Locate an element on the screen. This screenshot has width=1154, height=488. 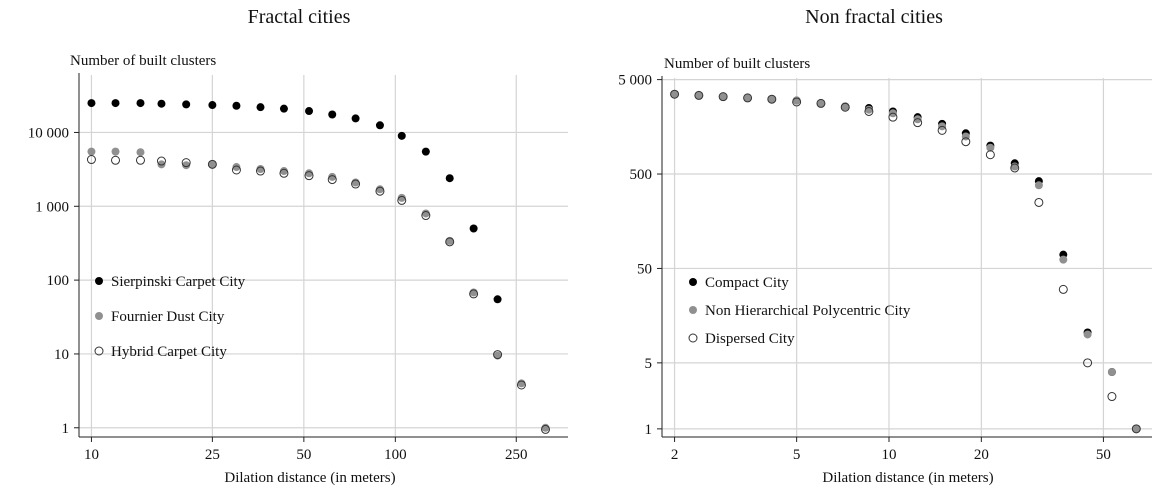
y-tick-label: 1 000 is located at coordinates (52, 207).